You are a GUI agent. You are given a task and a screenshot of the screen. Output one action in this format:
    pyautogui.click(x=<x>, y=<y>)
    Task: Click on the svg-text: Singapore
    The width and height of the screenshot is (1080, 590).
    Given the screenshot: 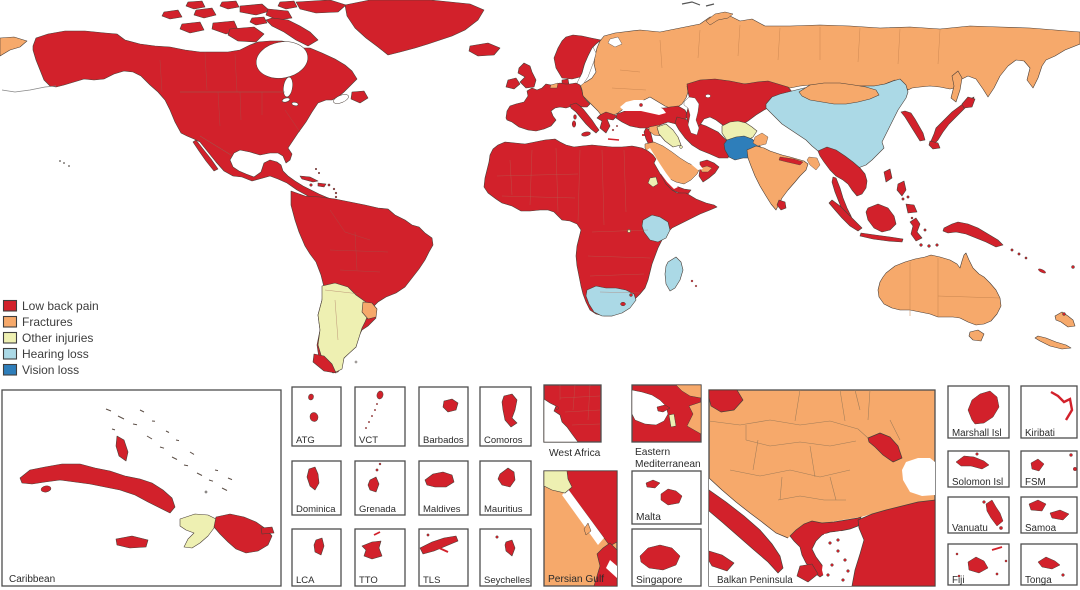 What is the action you would take?
    pyautogui.click(x=659, y=580)
    